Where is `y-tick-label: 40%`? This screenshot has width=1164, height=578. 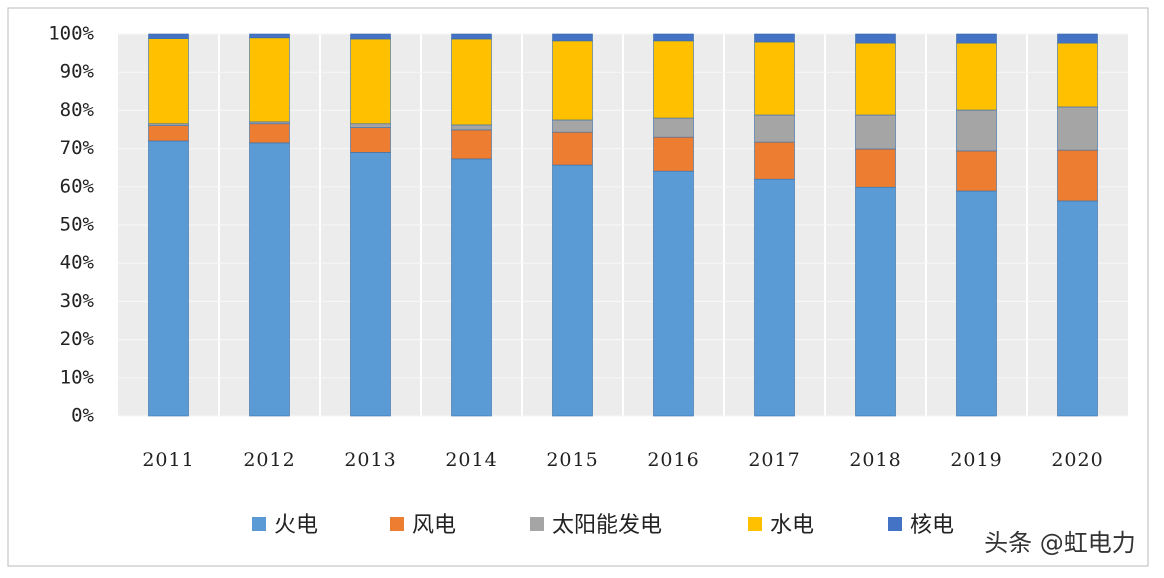
y-tick-label: 40% is located at coordinates (77, 263).